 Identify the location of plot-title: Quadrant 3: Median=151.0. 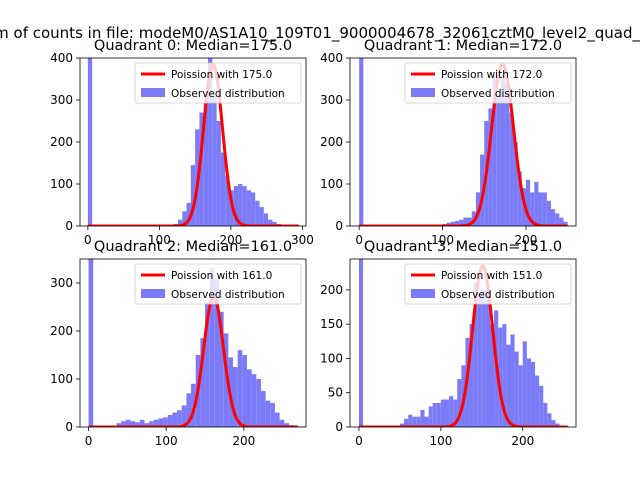
(463, 247).